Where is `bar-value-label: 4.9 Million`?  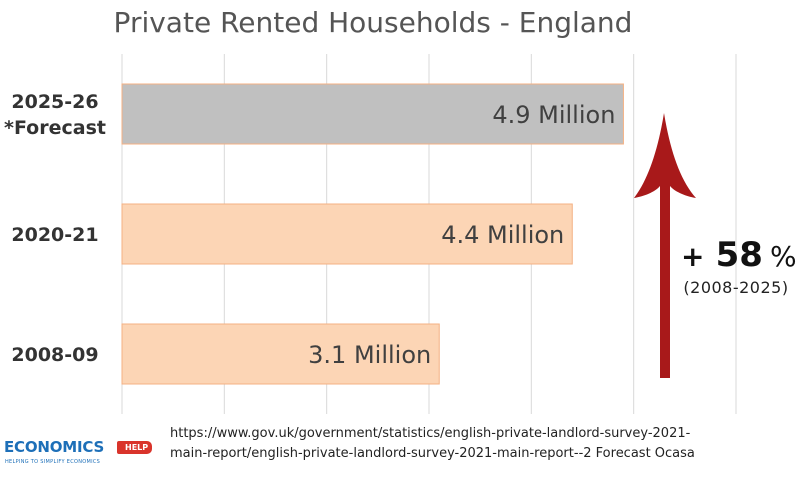 bar-value-label: 4.9 Million is located at coordinates (553, 115).